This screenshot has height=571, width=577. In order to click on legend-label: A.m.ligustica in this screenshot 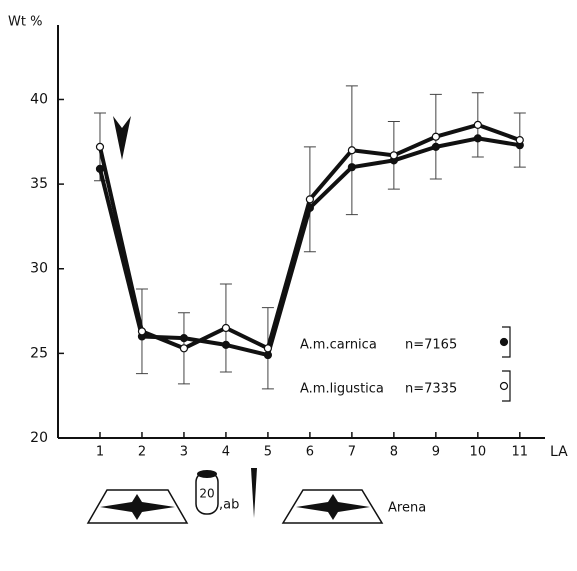, I will do `click(342, 389)`.